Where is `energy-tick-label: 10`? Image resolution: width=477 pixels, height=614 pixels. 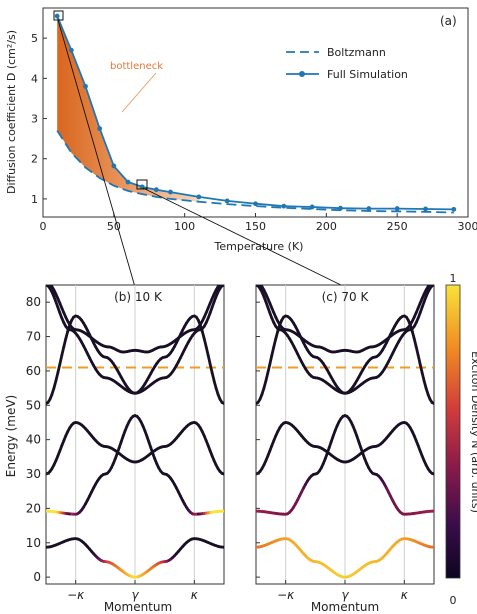
energy-tick-label: 10 is located at coordinates (33, 543).